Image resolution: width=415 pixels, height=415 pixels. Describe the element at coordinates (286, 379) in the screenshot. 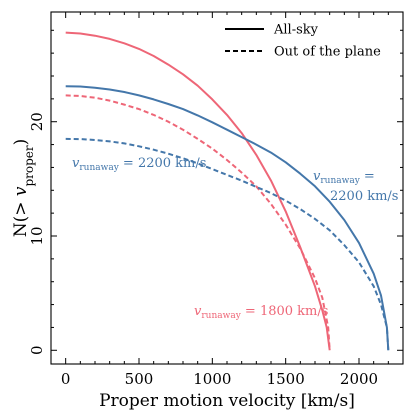

I see `x-tick-label: 1500` at that location.